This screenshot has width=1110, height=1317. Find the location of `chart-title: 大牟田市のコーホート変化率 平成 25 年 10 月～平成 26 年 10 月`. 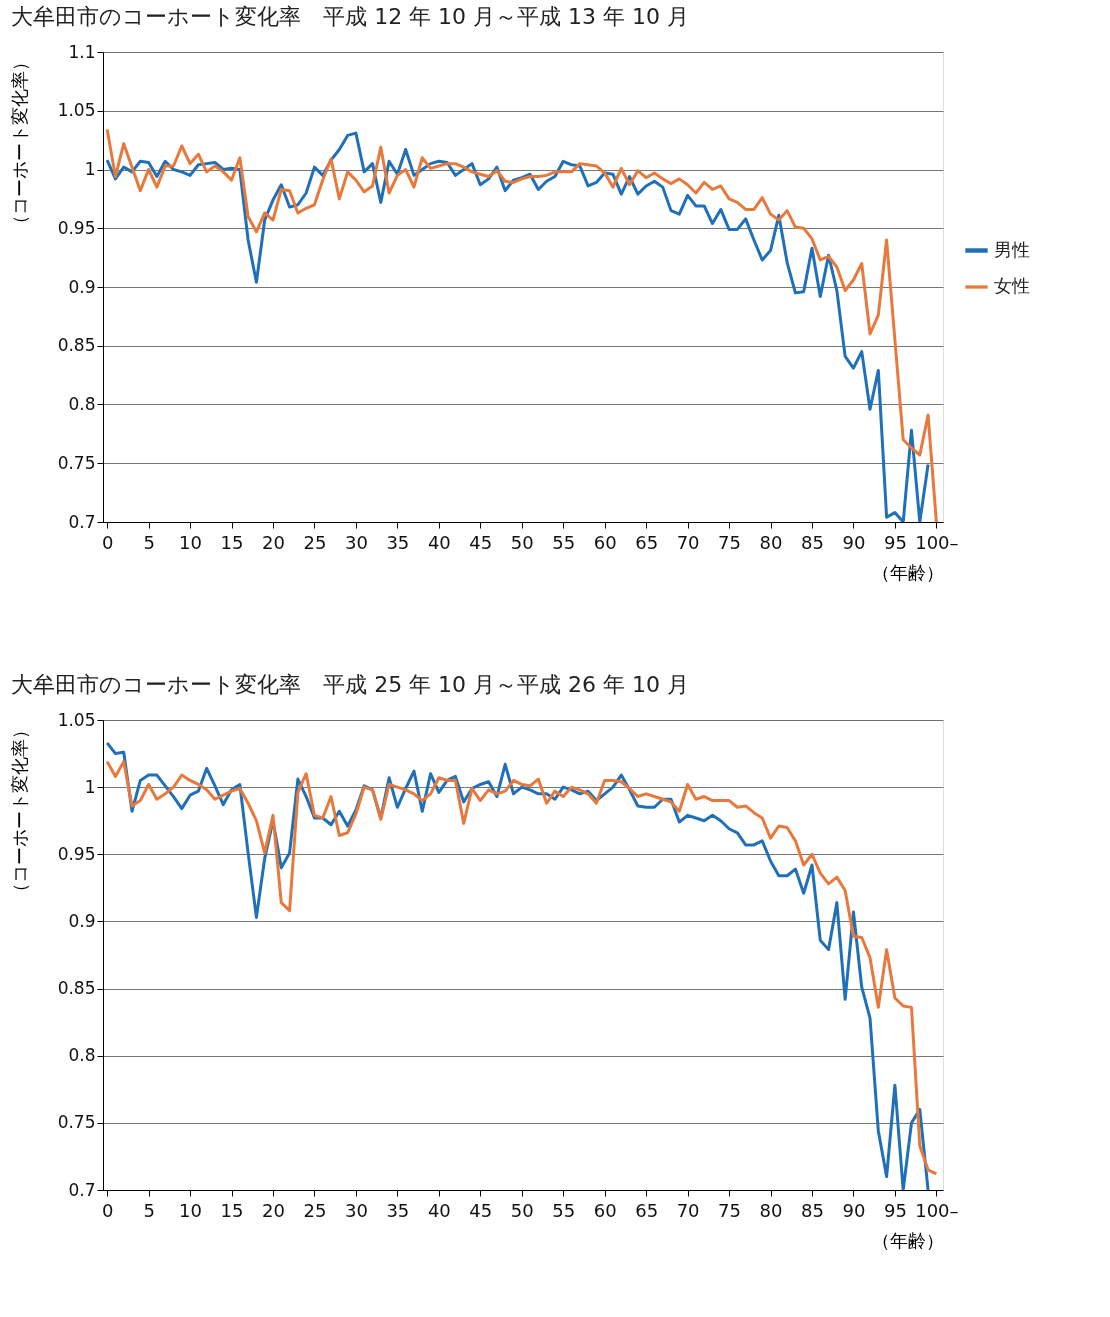

chart-title: 大牟田市のコーホート変化率 平成 25 年 10 月～平成 26 年 10 月 is located at coordinates (350, 684).